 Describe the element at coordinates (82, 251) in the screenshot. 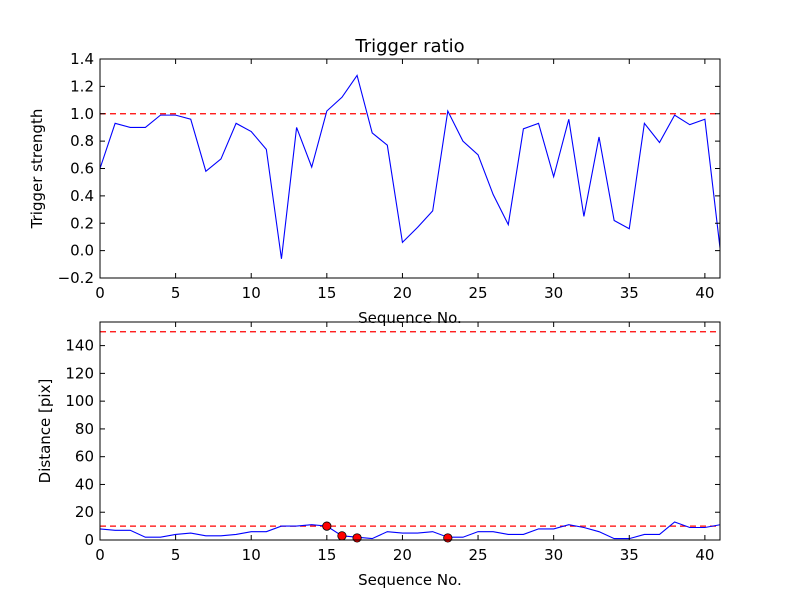

I see `y-tick-label: 0.0` at that location.